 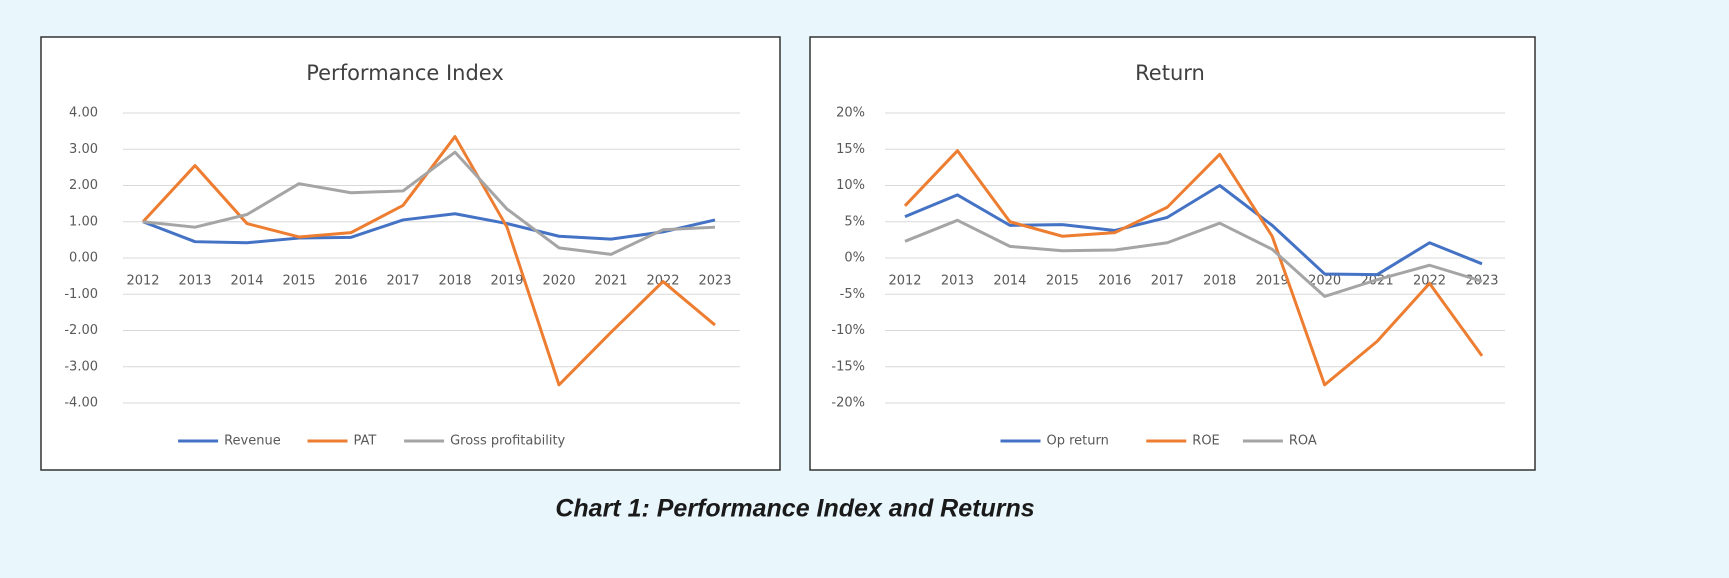 I want to click on legend-label: ROE, so click(x=1205, y=441).